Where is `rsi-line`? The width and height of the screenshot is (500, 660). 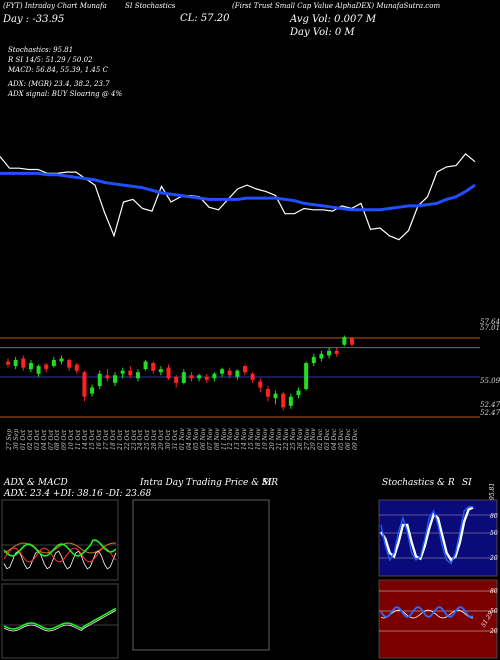 rsi-line is located at coordinates (427, 612).